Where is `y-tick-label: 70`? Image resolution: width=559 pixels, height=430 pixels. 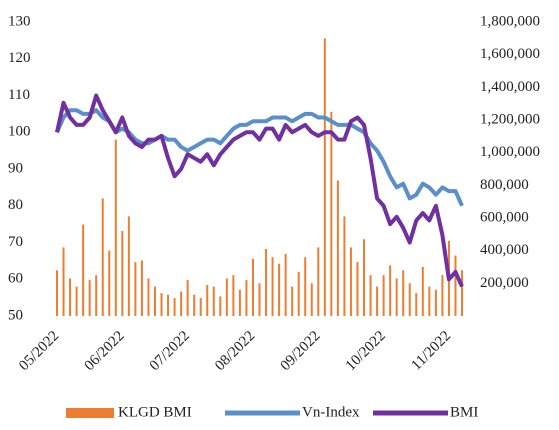 y-tick-label: 70 is located at coordinates (15, 242).